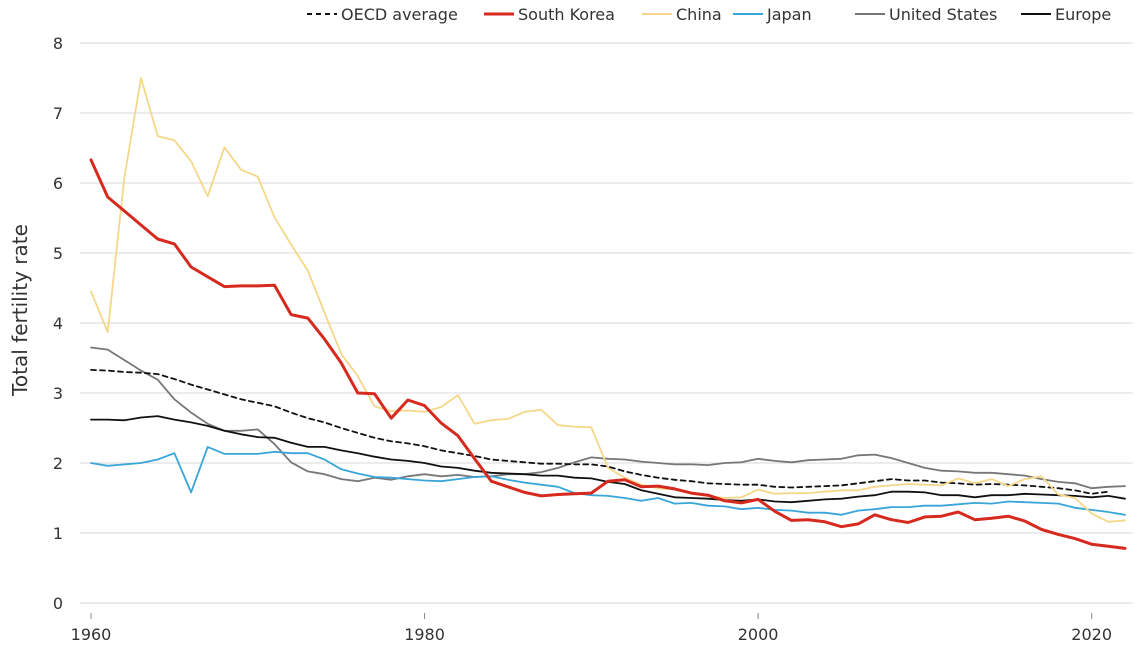 The height and width of the screenshot is (646, 1139). What do you see at coordinates (789, 14) in the screenshot?
I see `legend-label-japan: Japan` at bounding box center [789, 14].